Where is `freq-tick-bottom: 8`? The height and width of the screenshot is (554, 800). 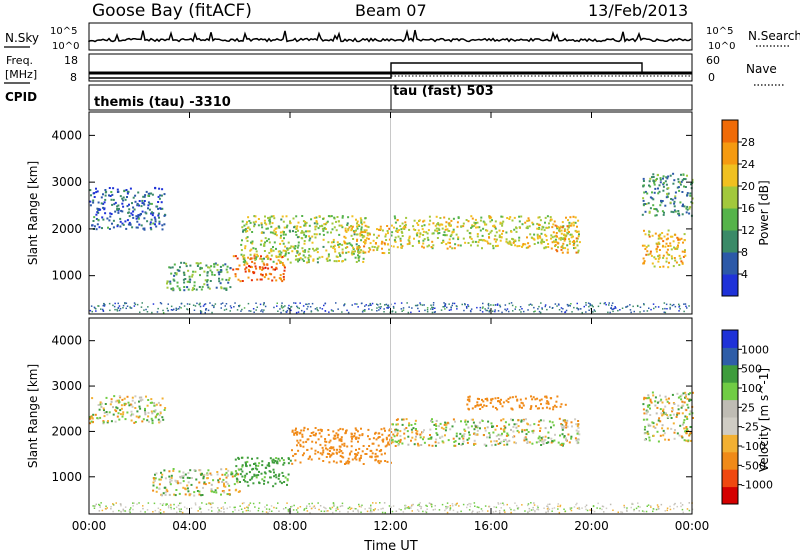
freq-tick-bottom: 8 is located at coordinates (73, 77).